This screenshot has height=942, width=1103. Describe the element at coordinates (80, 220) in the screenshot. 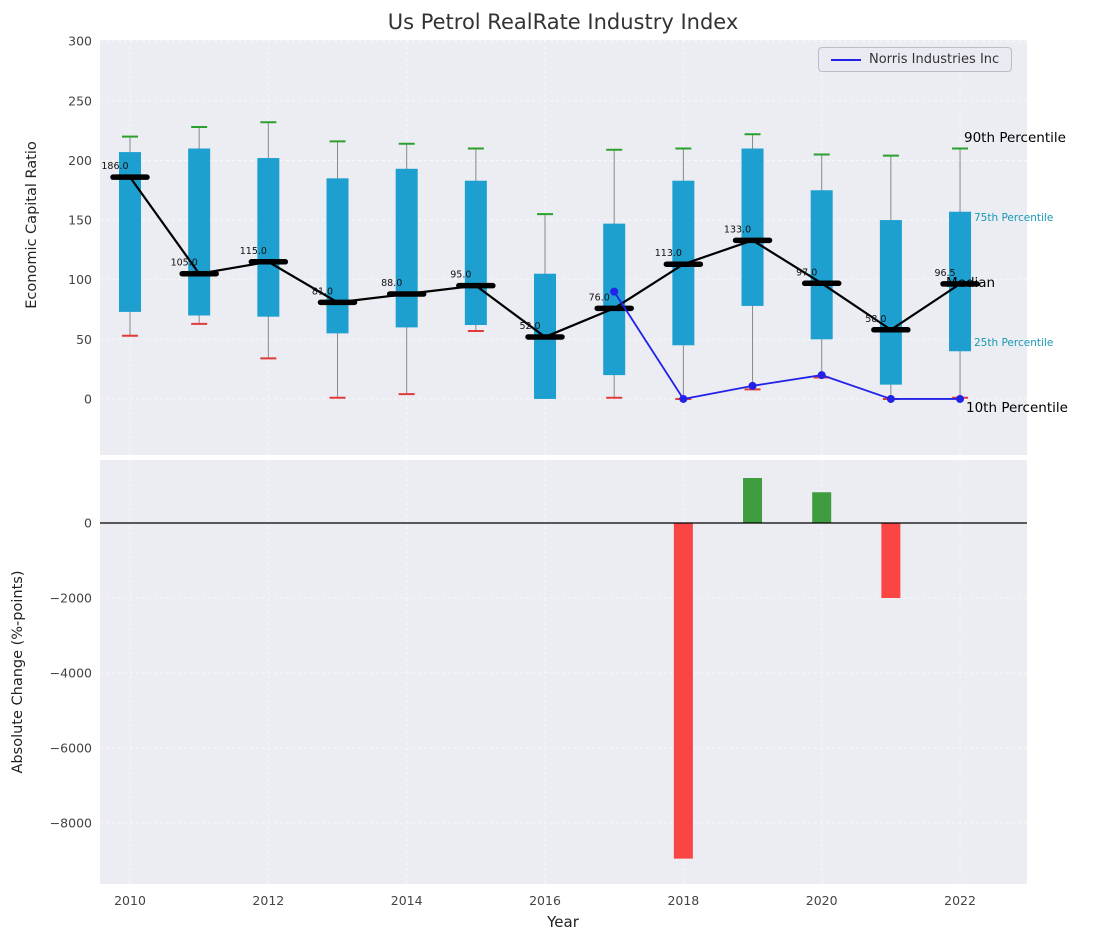

I see `ytick-top-150: 150` at that location.